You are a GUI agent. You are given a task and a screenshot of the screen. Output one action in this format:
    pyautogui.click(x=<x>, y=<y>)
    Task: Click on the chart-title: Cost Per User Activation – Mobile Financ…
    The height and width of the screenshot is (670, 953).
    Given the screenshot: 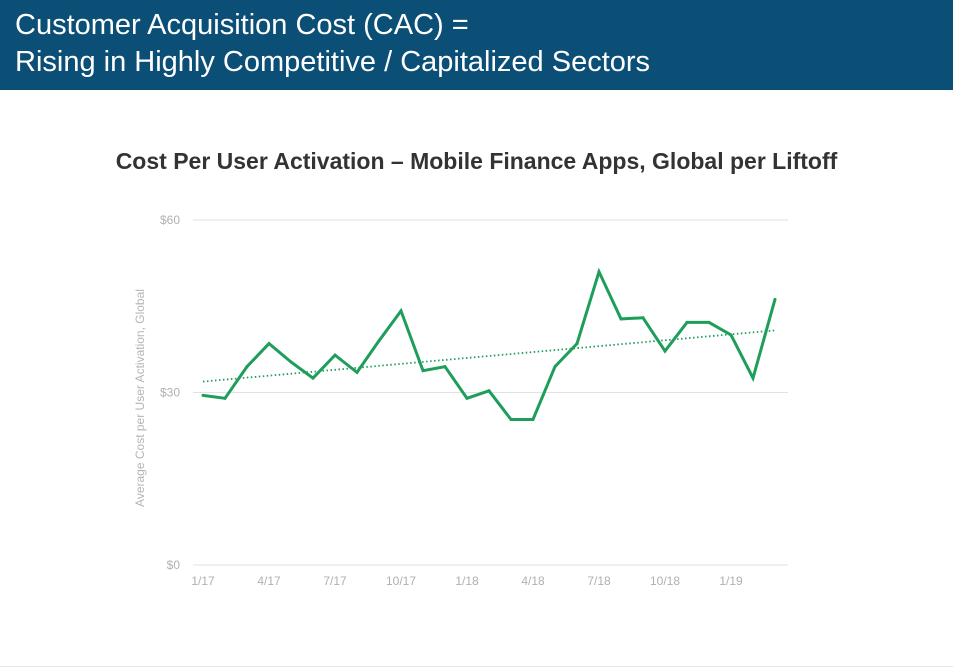 What is the action you would take?
    pyautogui.click(x=476, y=161)
    